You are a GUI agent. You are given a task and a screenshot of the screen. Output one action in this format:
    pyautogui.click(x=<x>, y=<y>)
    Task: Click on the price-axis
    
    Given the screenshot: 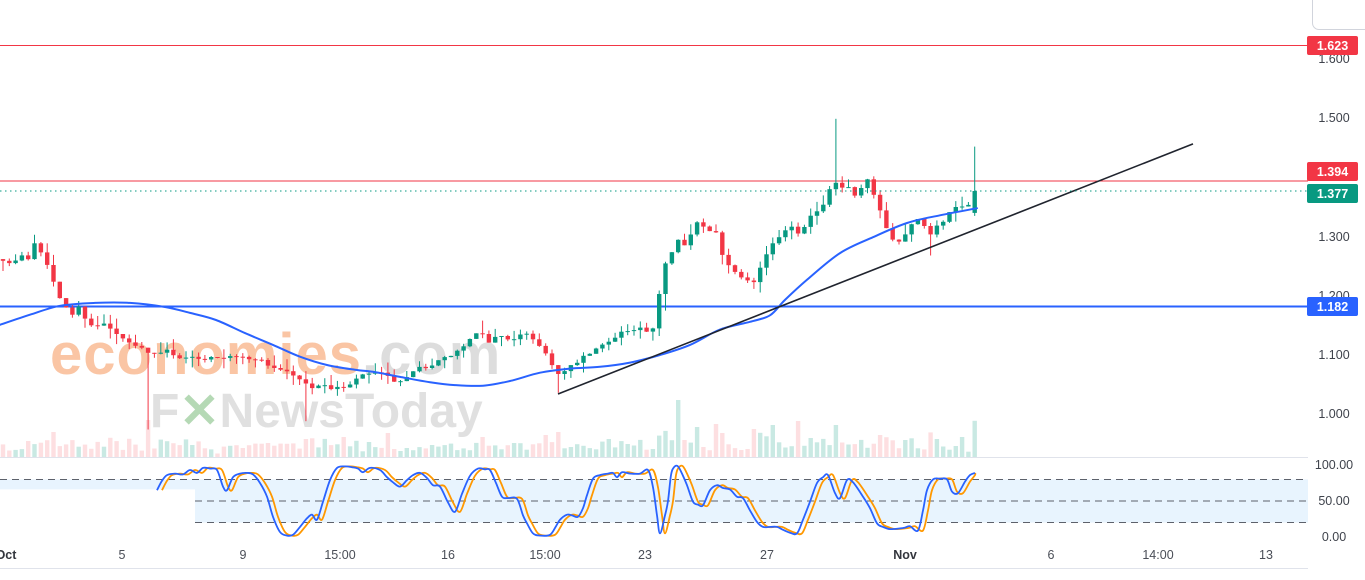 What is the action you would take?
    pyautogui.click(x=1336, y=284)
    